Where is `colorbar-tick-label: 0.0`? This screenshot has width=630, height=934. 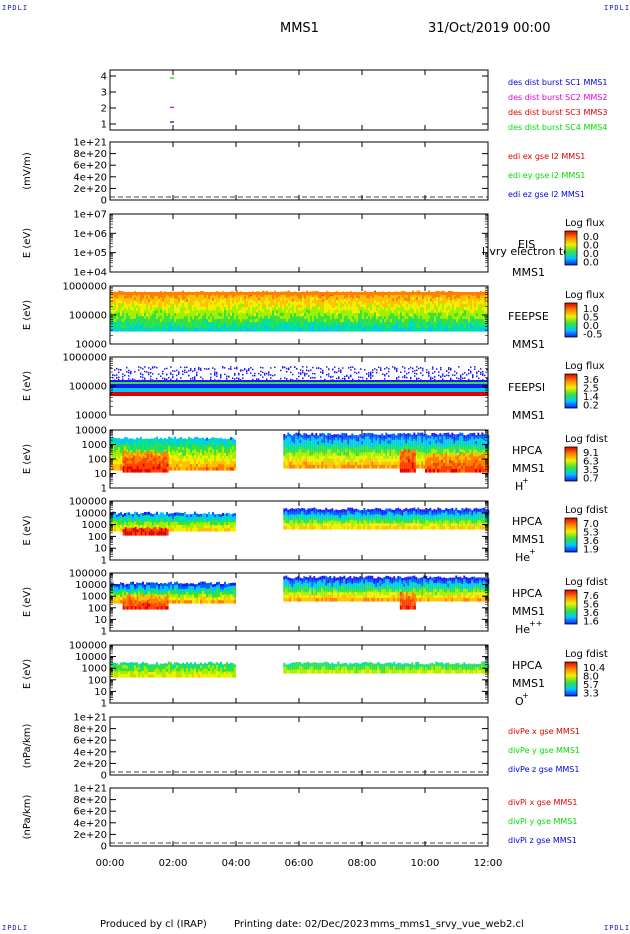
colorbar-tick-label: 0.0 is located at coordinates (591, 326).